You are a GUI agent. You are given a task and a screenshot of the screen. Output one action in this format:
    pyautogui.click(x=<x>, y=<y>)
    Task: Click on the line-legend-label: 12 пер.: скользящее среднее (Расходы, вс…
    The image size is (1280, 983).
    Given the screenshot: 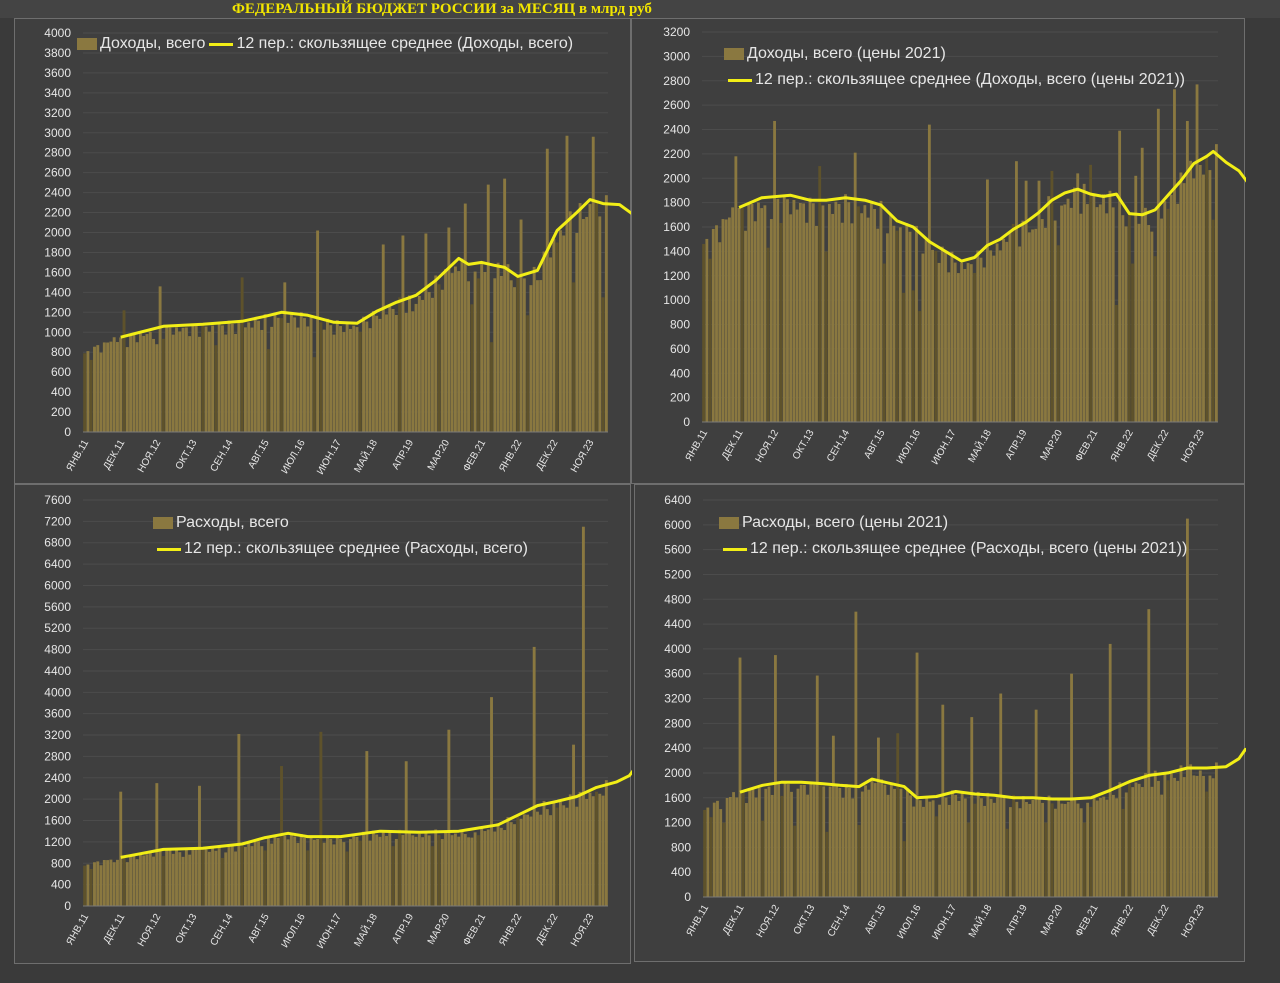 What is the action you would take?
    pyautogui.click(x=356, y=548)
    